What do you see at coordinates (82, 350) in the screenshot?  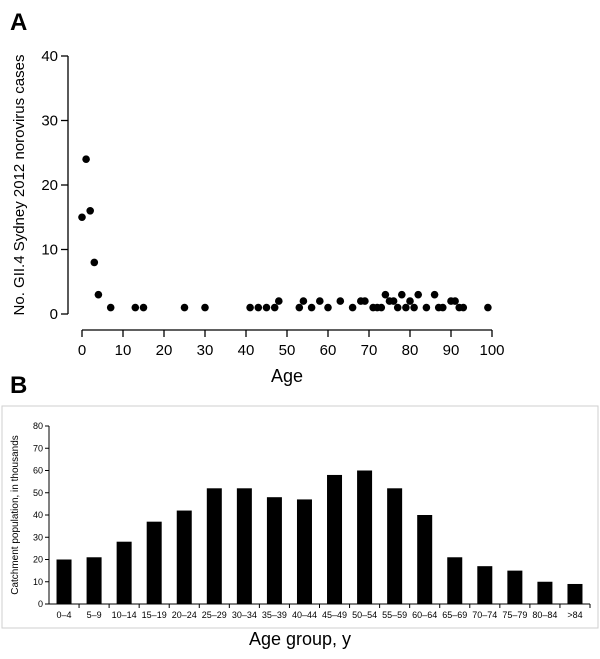 I see `x-tick-label: 0` at bounding box center [82, 350].